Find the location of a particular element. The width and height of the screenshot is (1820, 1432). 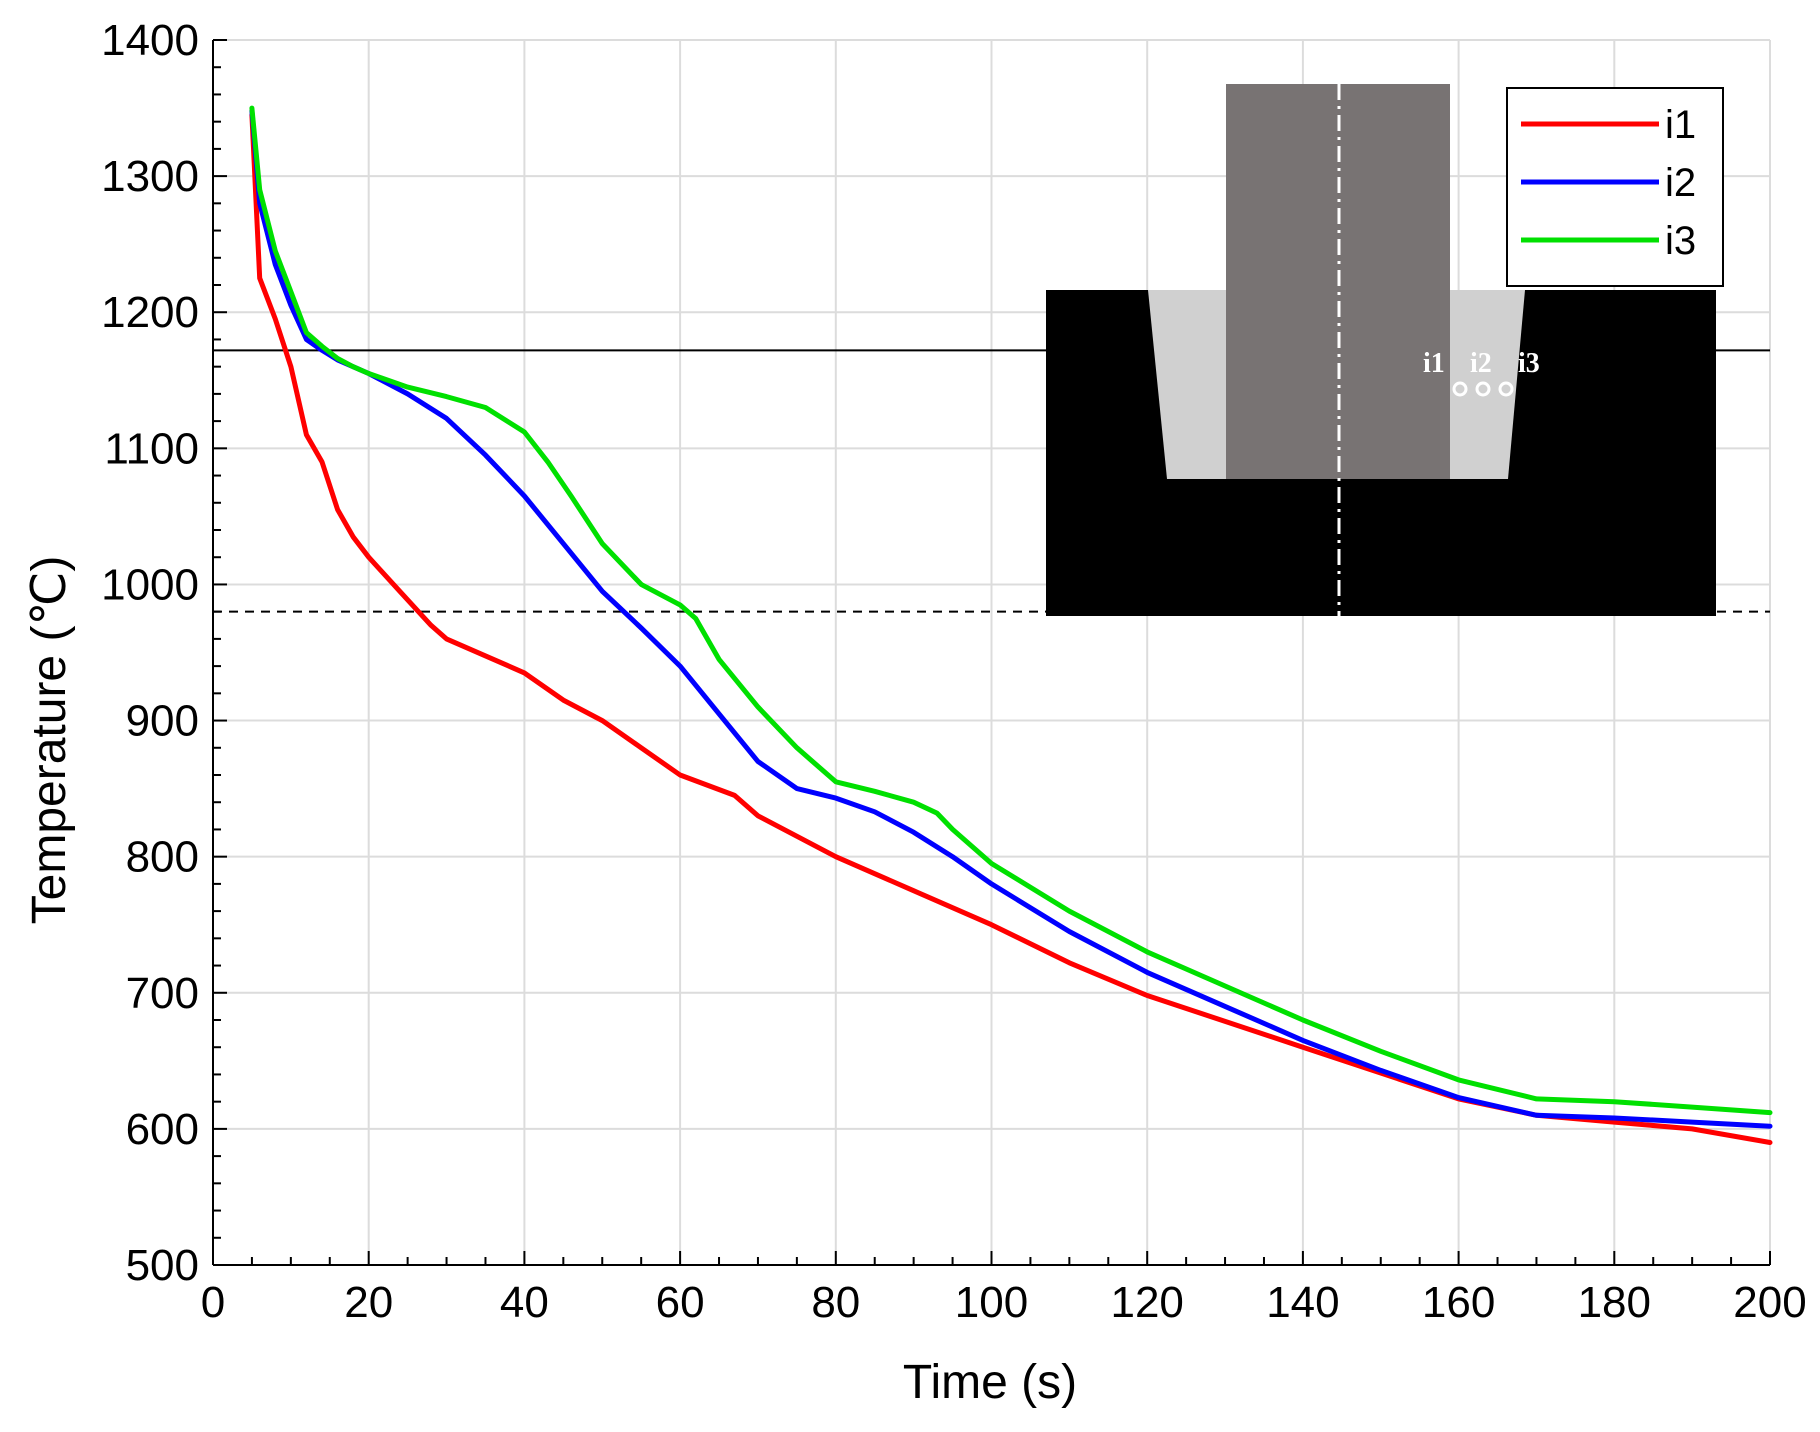

y-tick-label: 1200 is located at coordinates (150, 312).